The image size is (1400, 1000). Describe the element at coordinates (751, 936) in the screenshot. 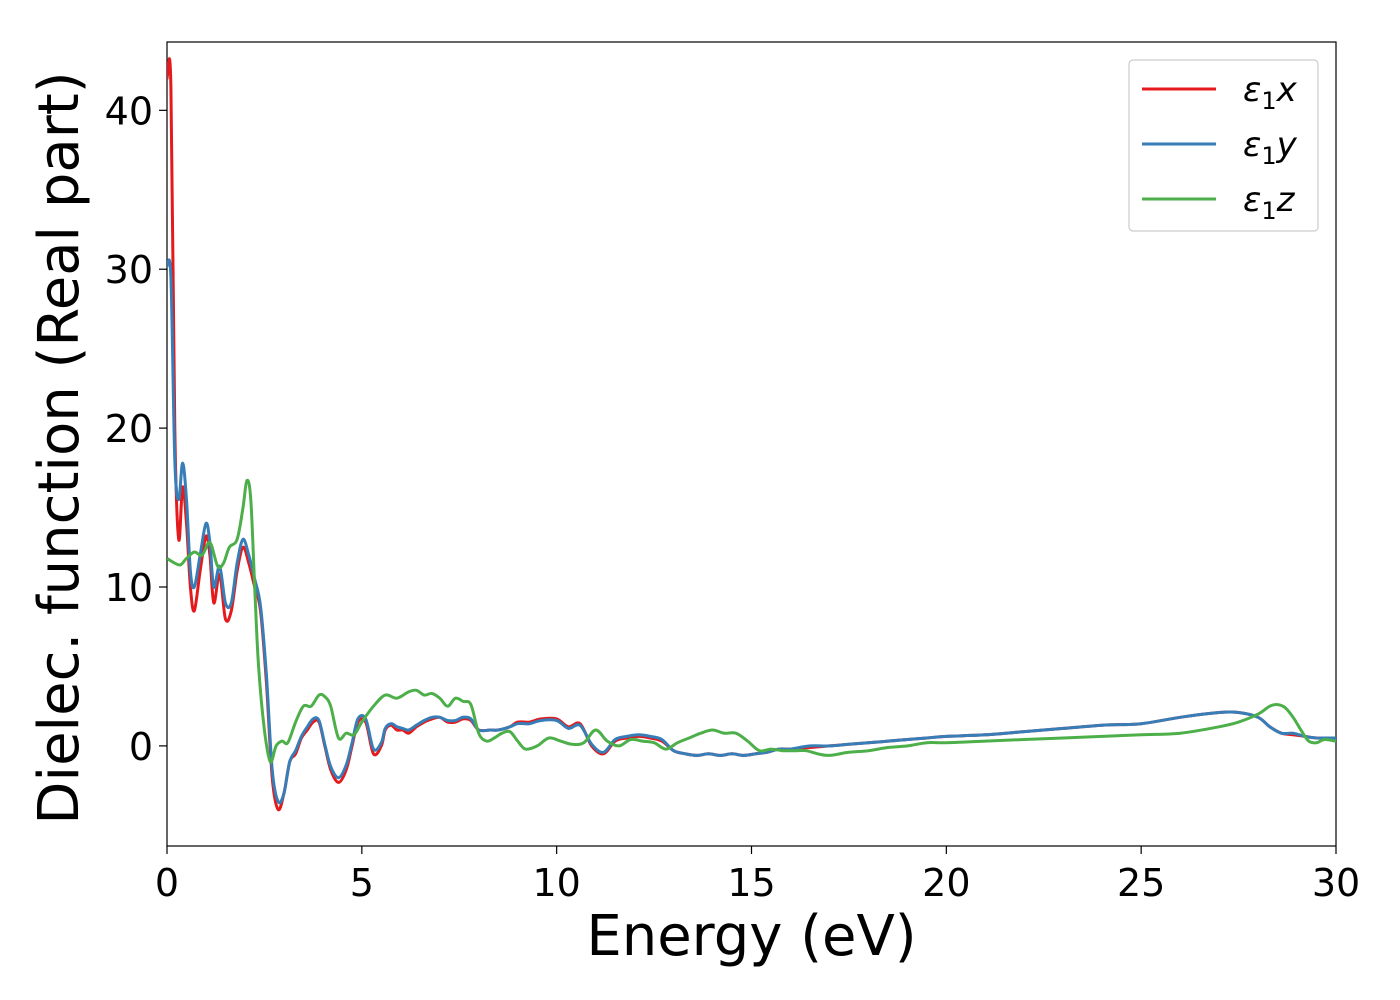

I see `x-axis-label: Energy (eV)` at that location.